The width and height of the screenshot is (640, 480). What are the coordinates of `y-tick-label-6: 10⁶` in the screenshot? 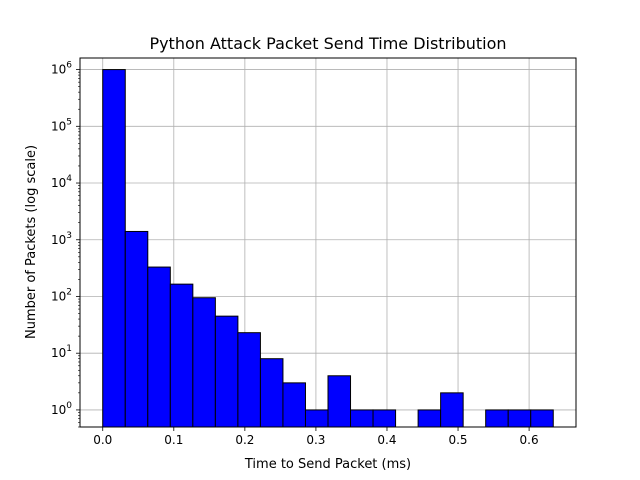 It's located at (61, 69).